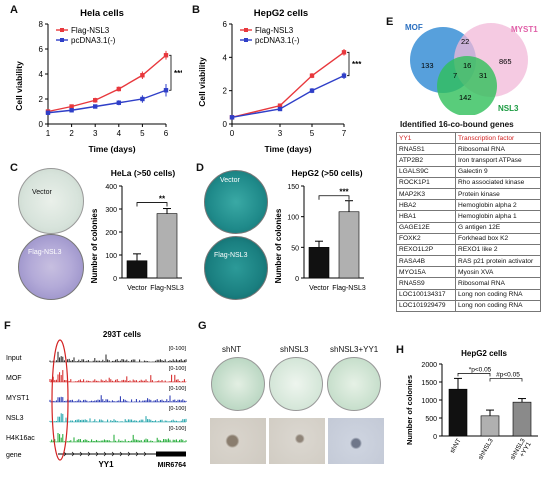 Image resolution: width=550 pixels, height=477 pixels. Describe the element at coordinates (17, 398) in the screenshot. I see `track-label: MYST1` at that location.